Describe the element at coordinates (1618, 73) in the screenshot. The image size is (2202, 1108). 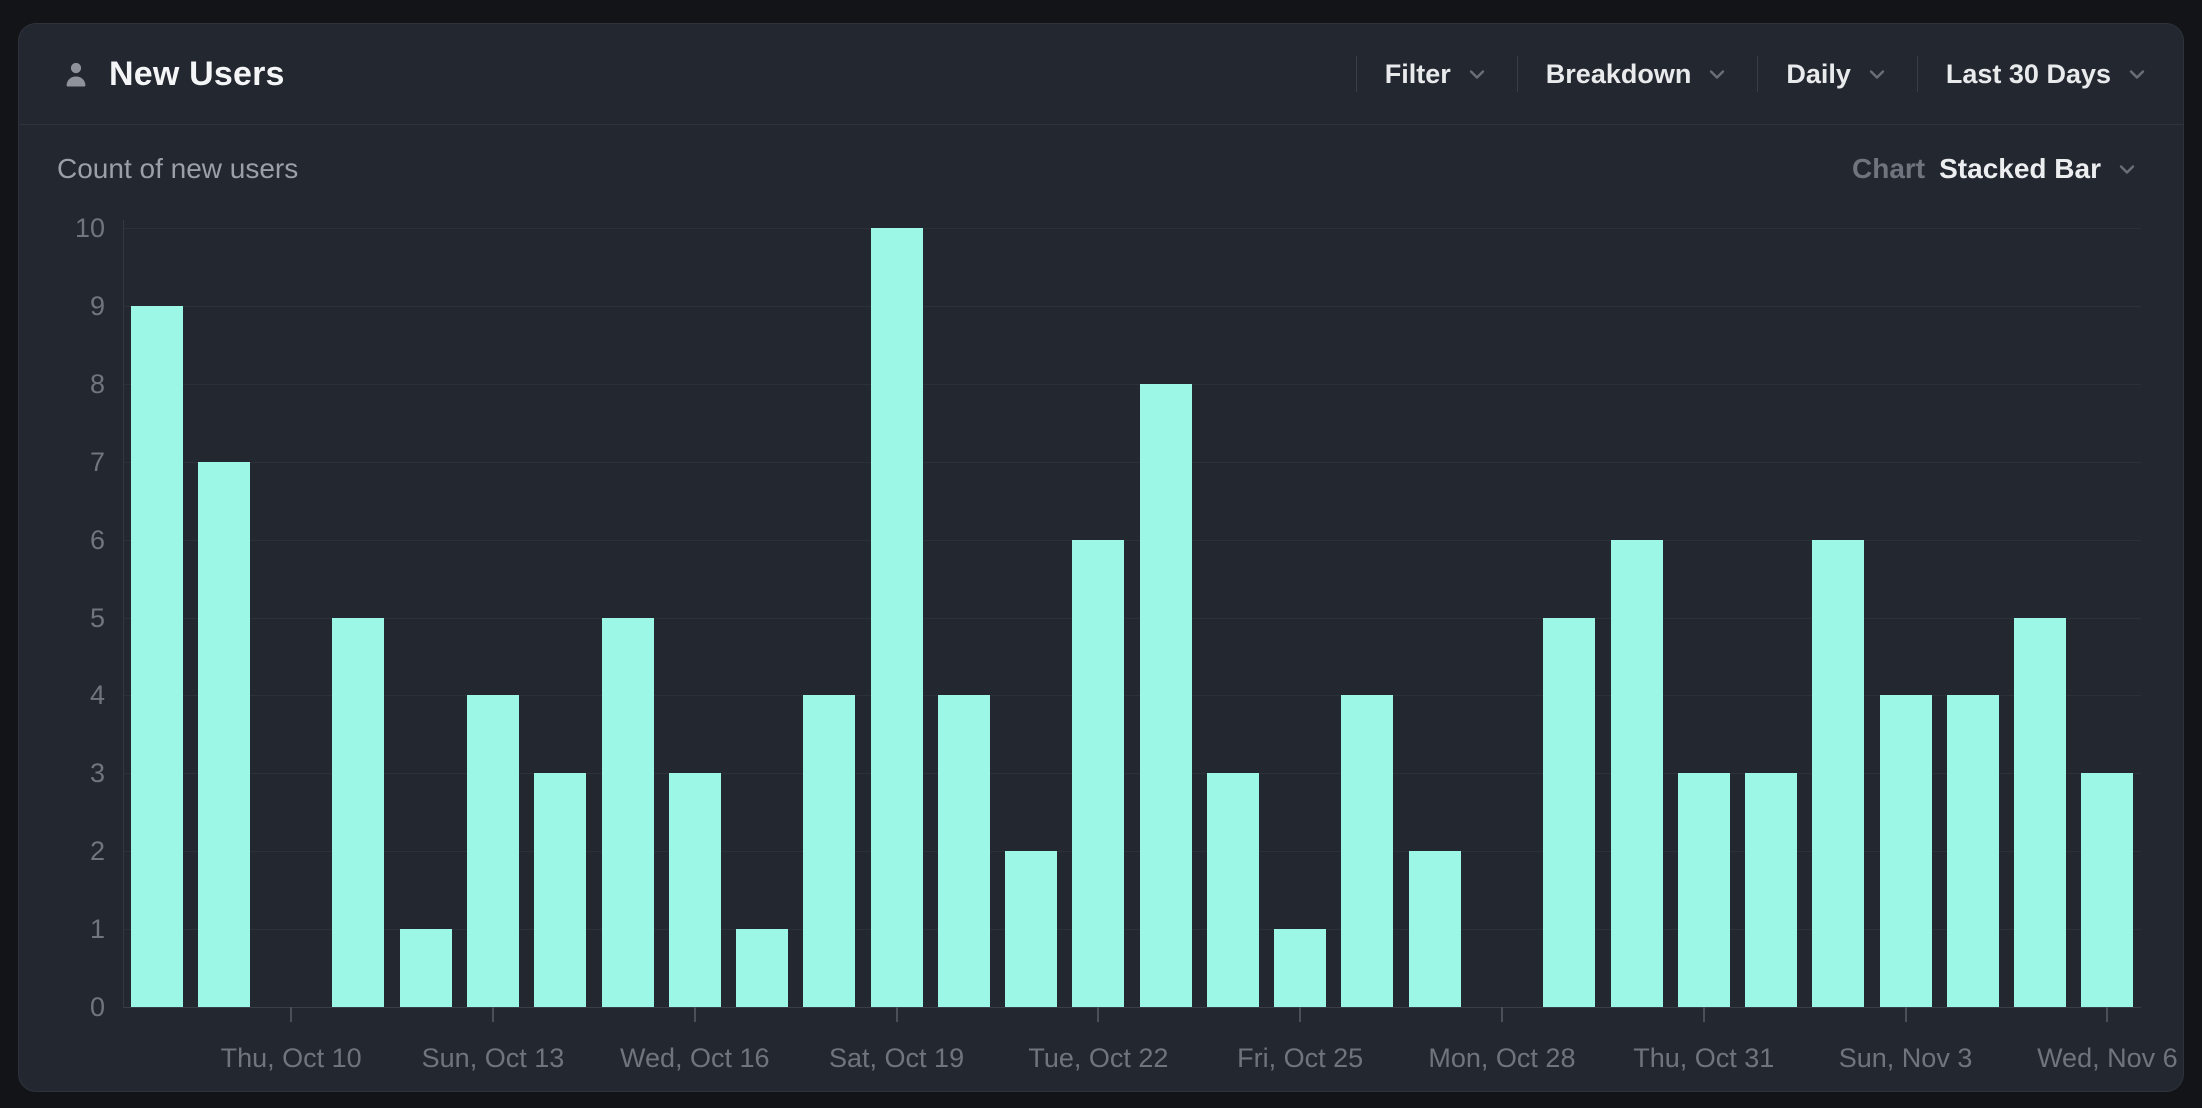
I see `breakdown-dropdown-label: Breakdown` at that location.